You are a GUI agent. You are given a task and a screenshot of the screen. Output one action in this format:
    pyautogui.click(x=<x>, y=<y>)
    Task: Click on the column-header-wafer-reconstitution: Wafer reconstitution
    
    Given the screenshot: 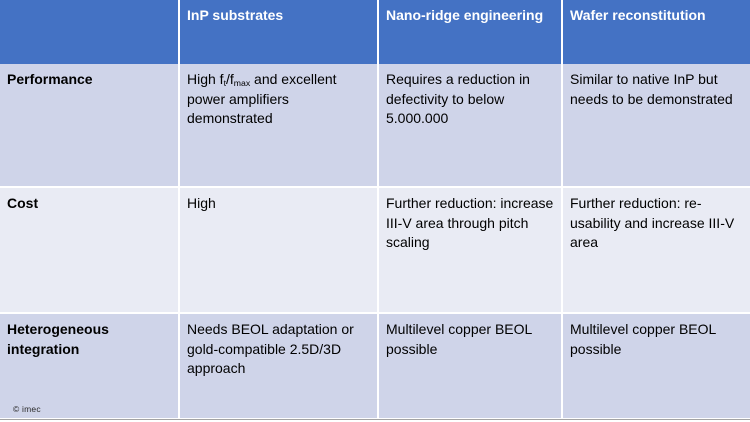 What is the action you would take?
    pyautogui.click(x=655, y=32)
    